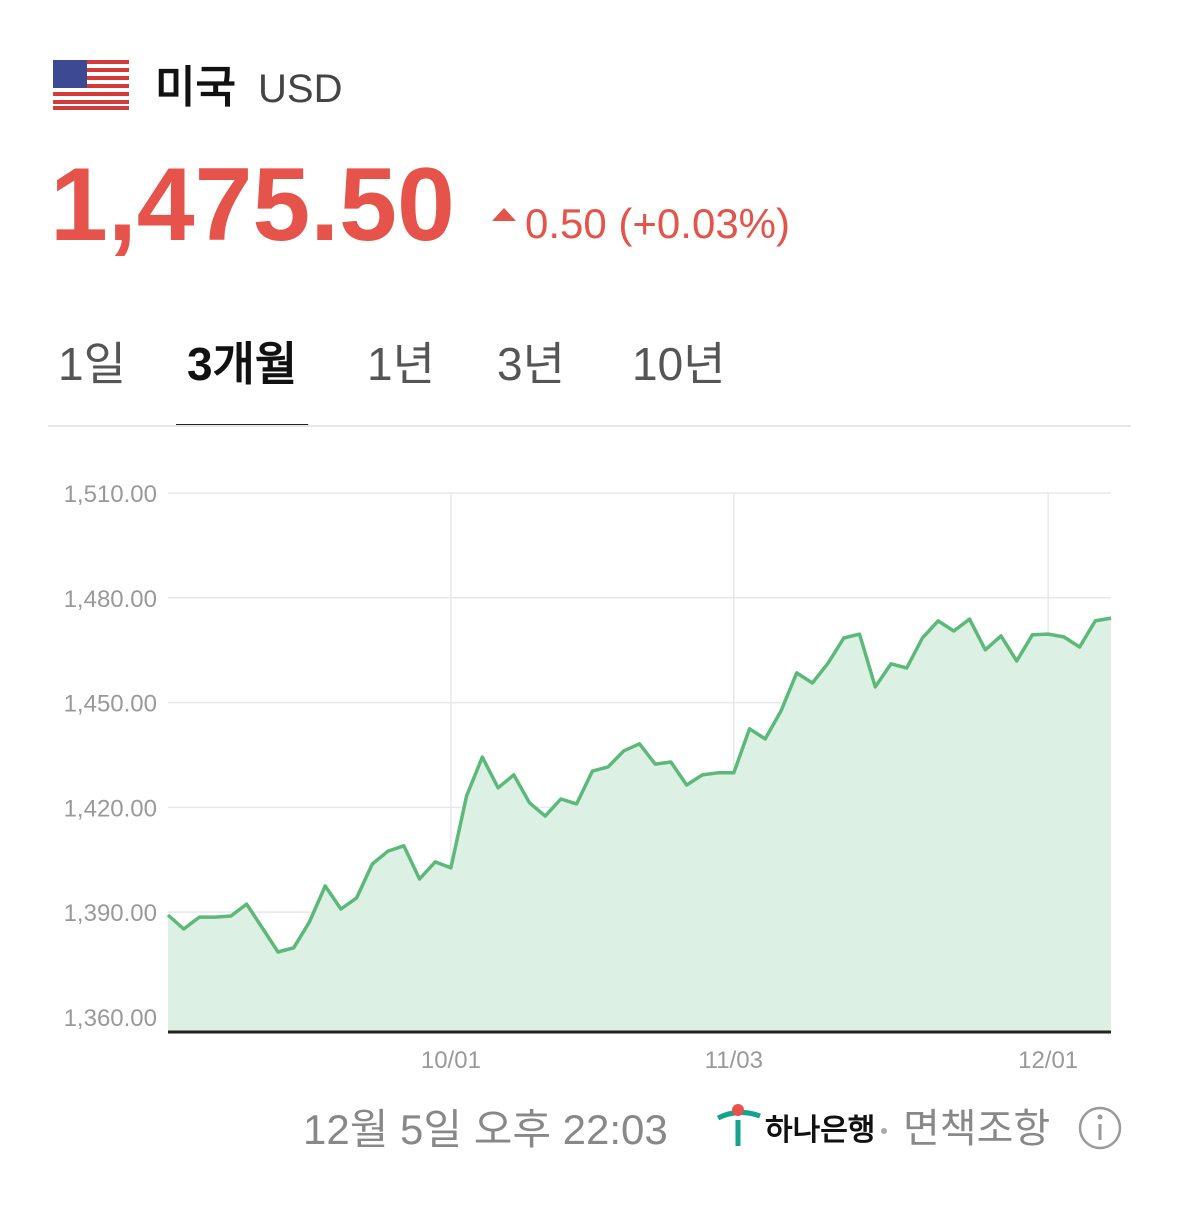 The height and width of the screenshot is (1226, 1179). What do you see at coordinates (110, 1018) in the screenshot?
I see `y-tick-label: 1,360.00` at bounding box center [110, 1018].